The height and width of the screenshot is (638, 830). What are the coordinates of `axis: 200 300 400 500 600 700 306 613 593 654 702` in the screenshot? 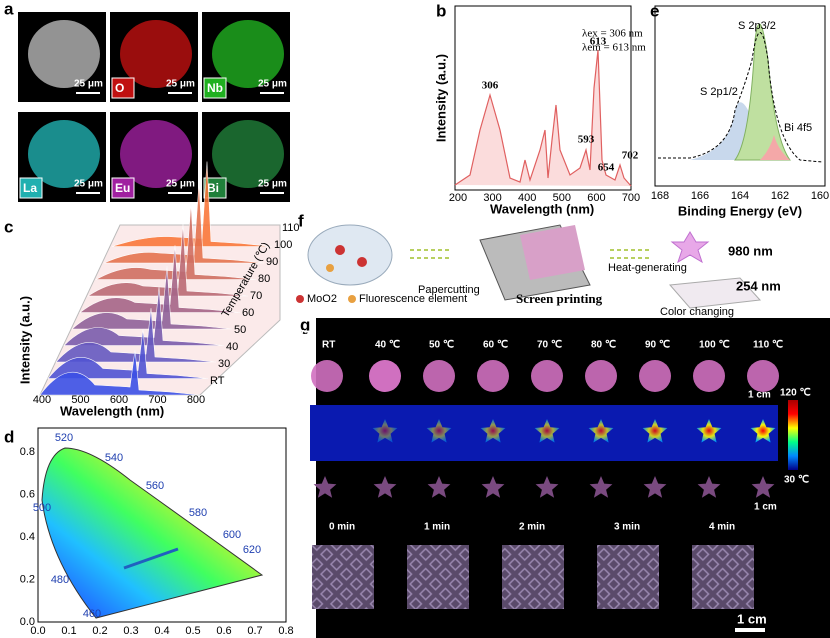 It's located at (544, 120).